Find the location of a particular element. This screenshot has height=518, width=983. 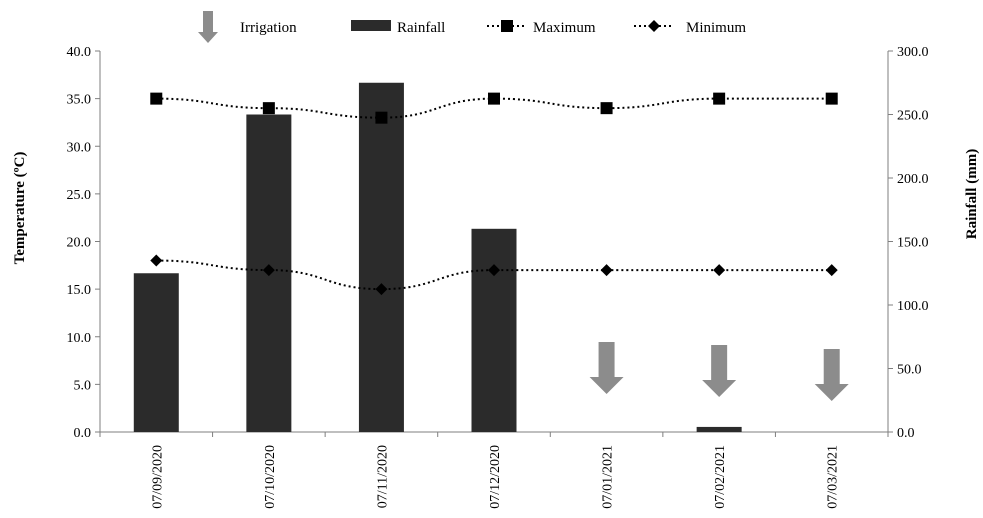

legend-rainfall-label: Rainfall is located at coordinates (421, 28).